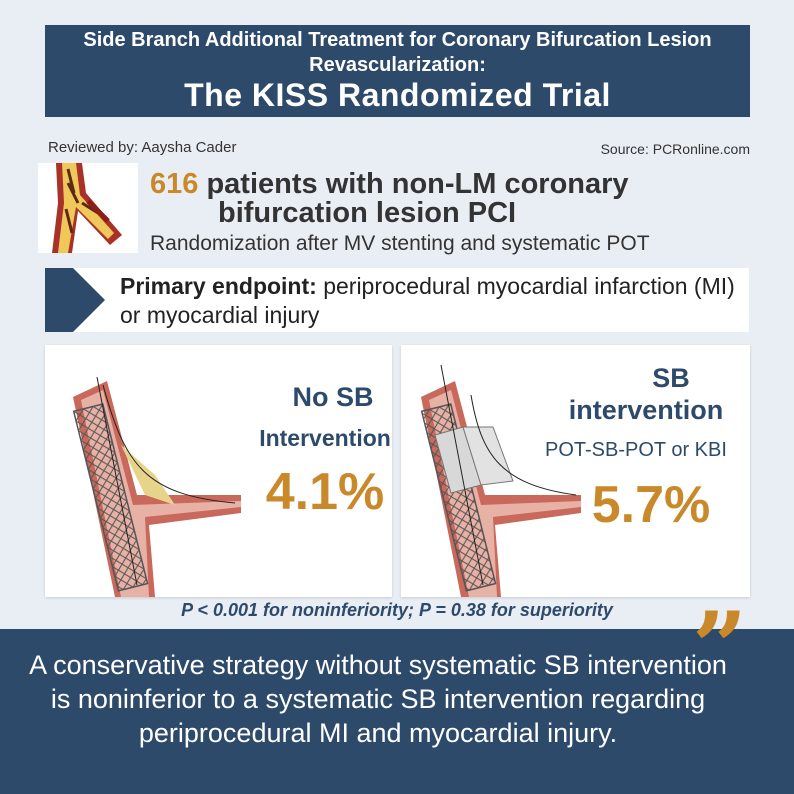 This screenshot has height=794, width=794. Describe the element at coordinates (325, 438) in the screenshot. I see `no-sb-label-line2: Intervention` at that location.